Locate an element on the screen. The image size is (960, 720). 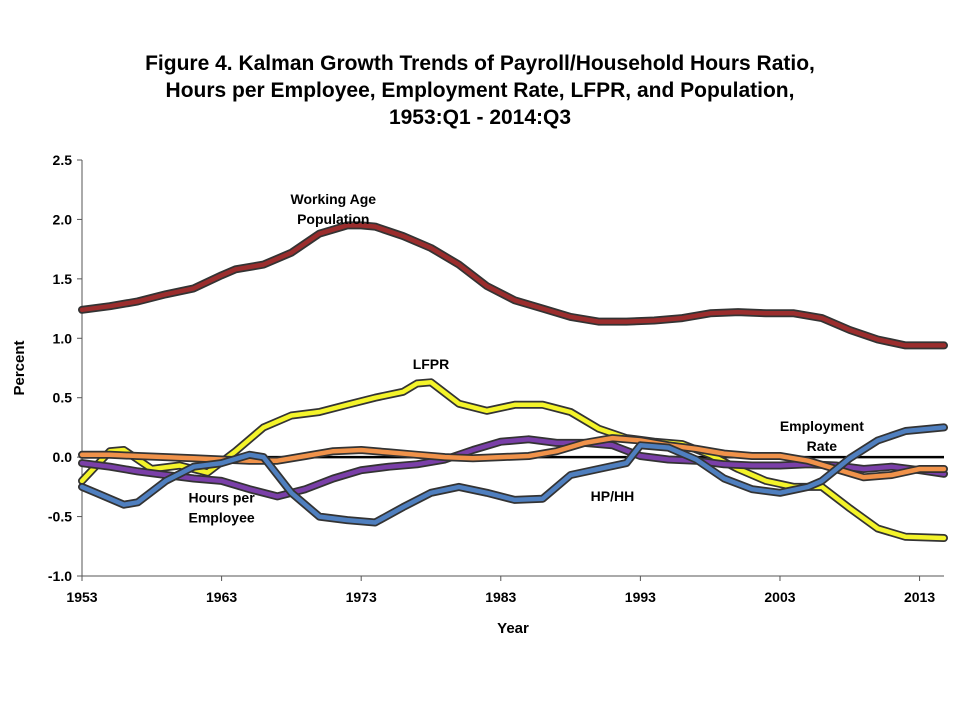
x-axis-title: Year is located at coordinates (513, 628).